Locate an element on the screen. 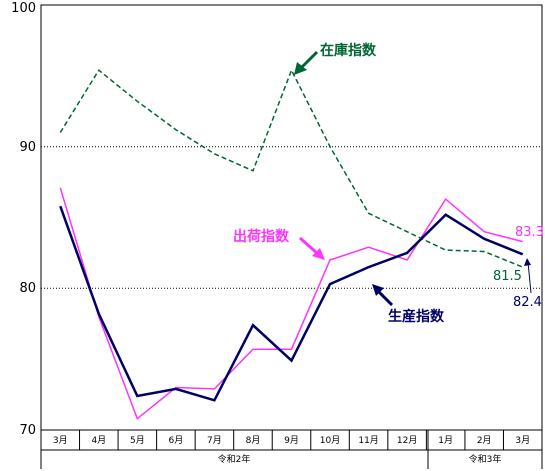  series-label-production: 生産指数 is located at coordinates (416, 316).